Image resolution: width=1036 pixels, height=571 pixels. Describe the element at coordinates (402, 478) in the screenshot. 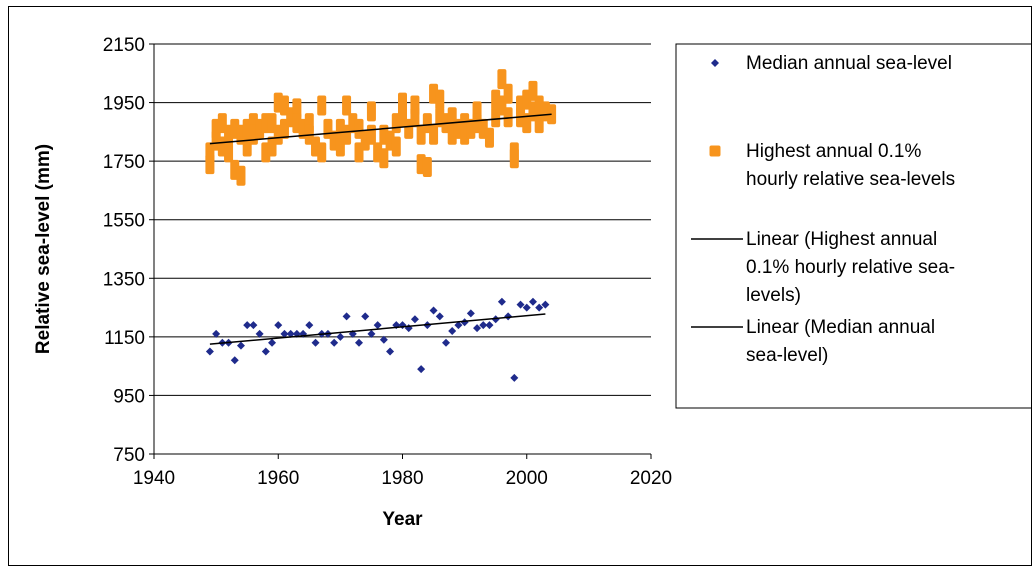

I see `x-tick-label: 1980` at that location.